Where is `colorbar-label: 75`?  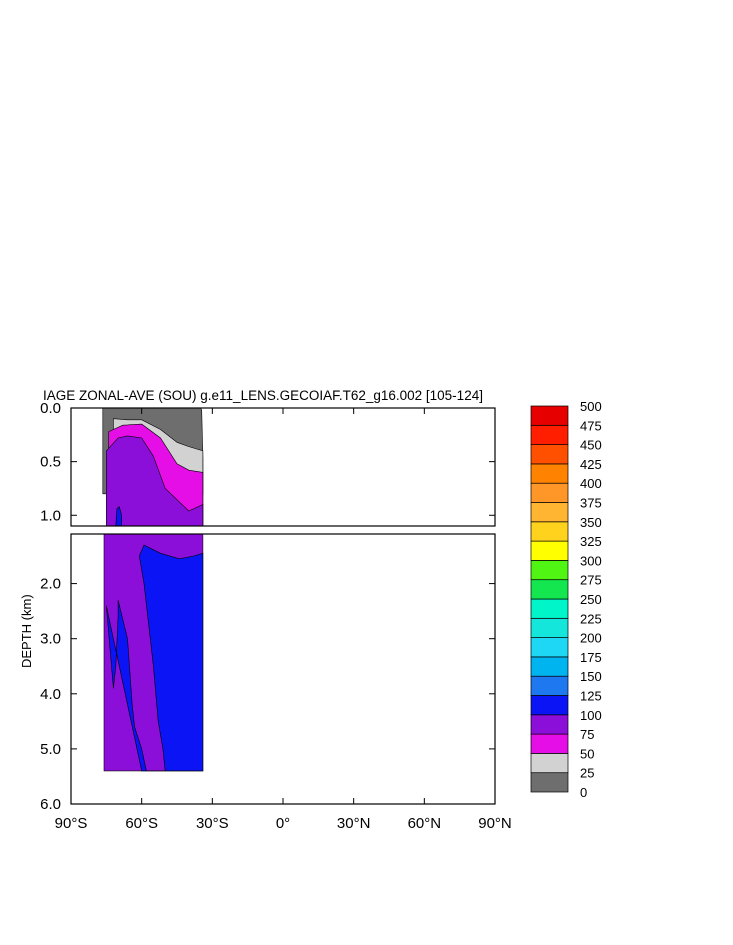
colorbar-label: 75 is located at coordinates (587, 734).